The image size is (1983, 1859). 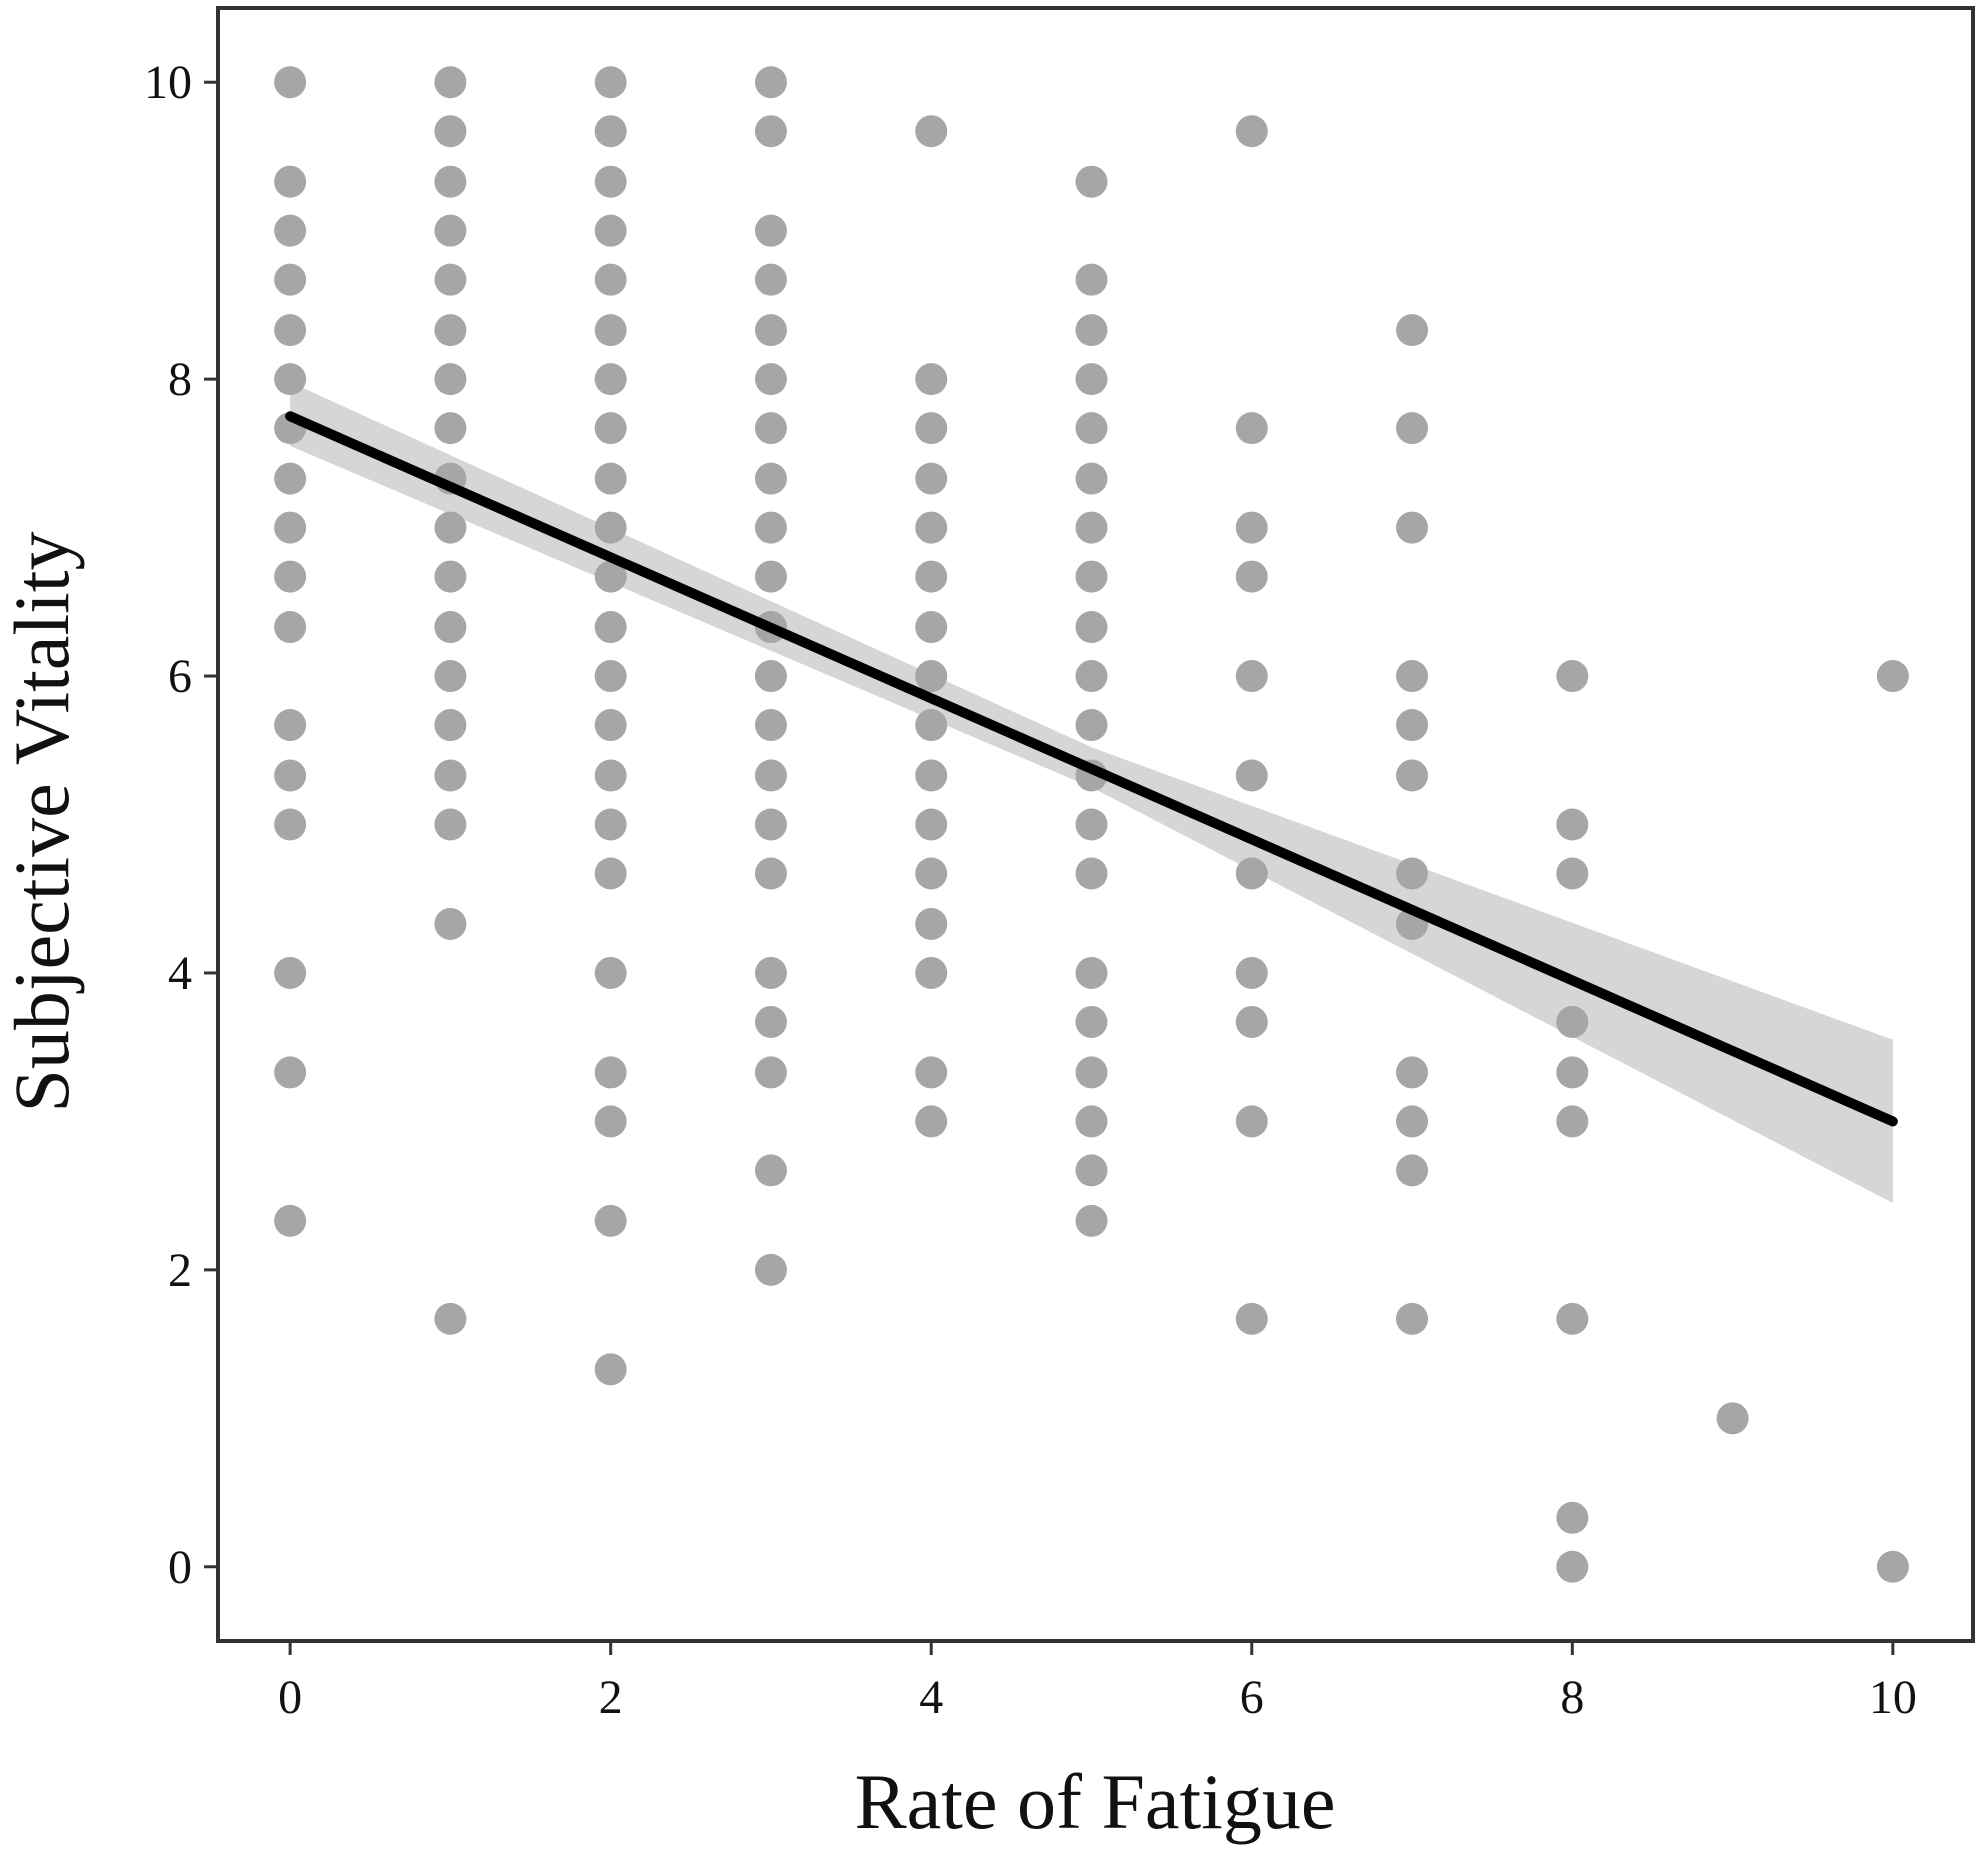 I want to click on x-tick-label: 6, so click(x=1252, y=1697).